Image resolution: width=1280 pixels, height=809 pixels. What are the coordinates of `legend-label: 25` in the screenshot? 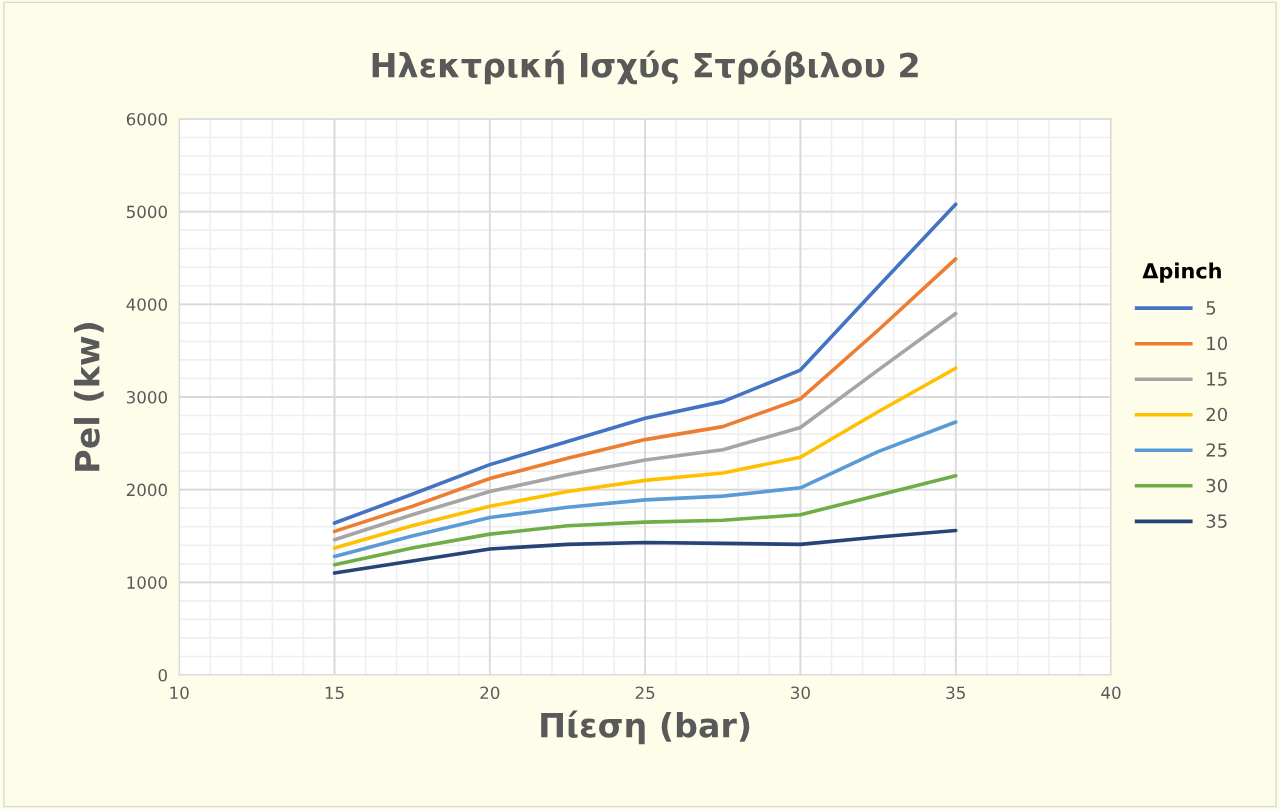 It's located at (1216, 450).